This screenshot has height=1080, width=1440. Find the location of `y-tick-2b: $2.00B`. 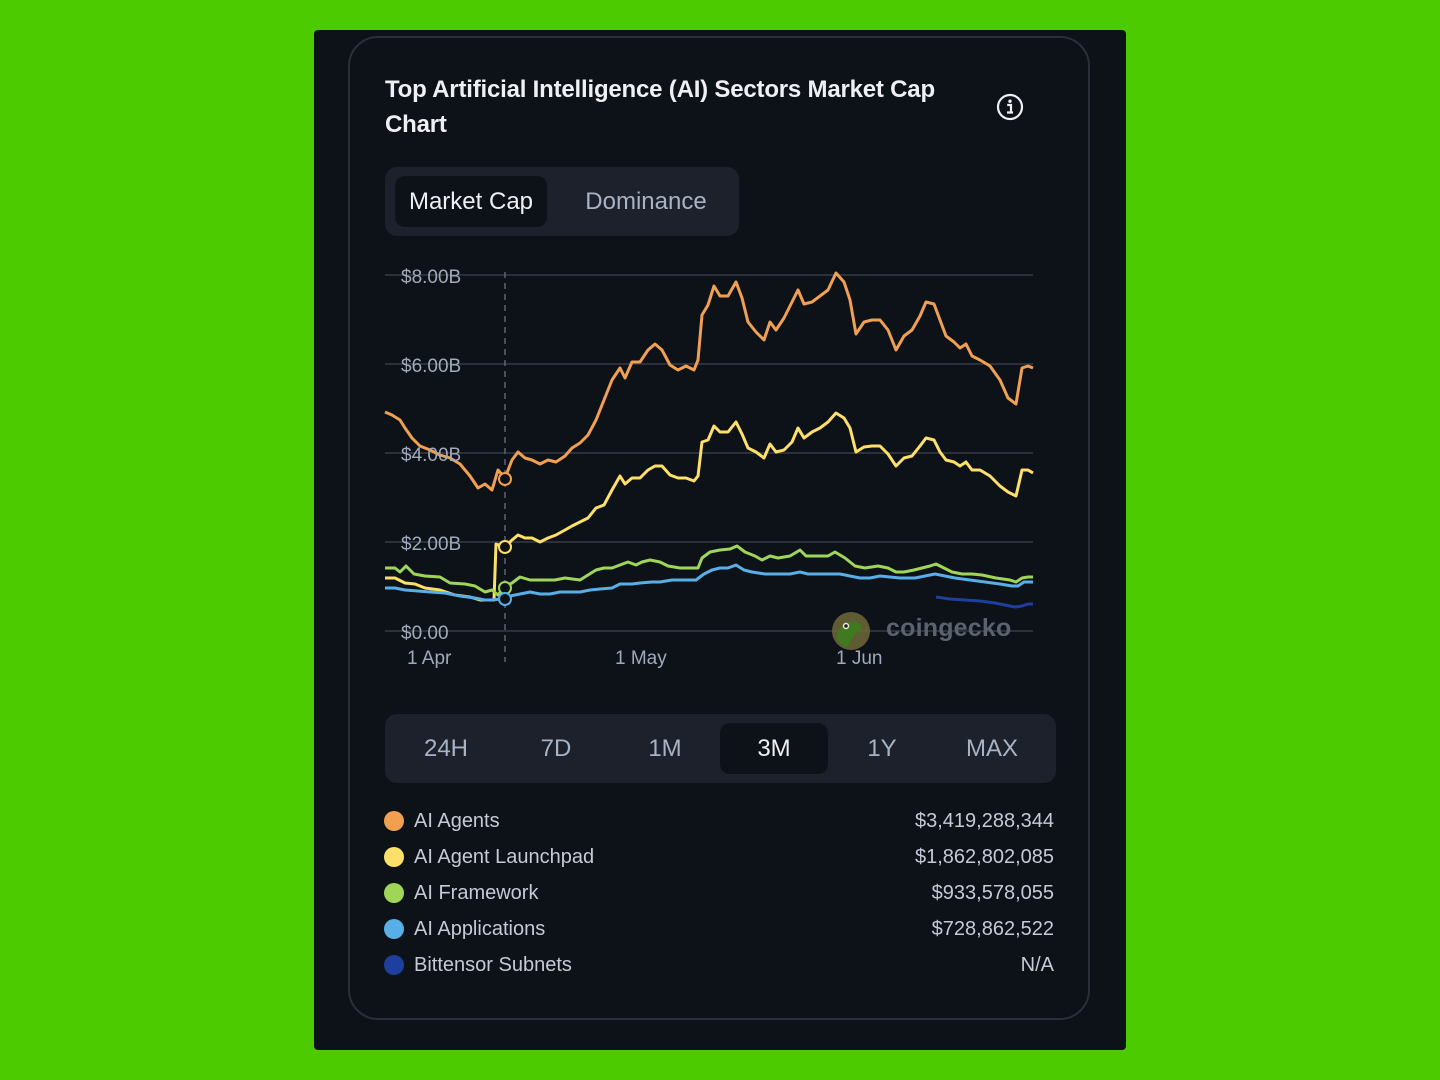

y-tick-2b: $2.00B is located at coordinates (431, 544).